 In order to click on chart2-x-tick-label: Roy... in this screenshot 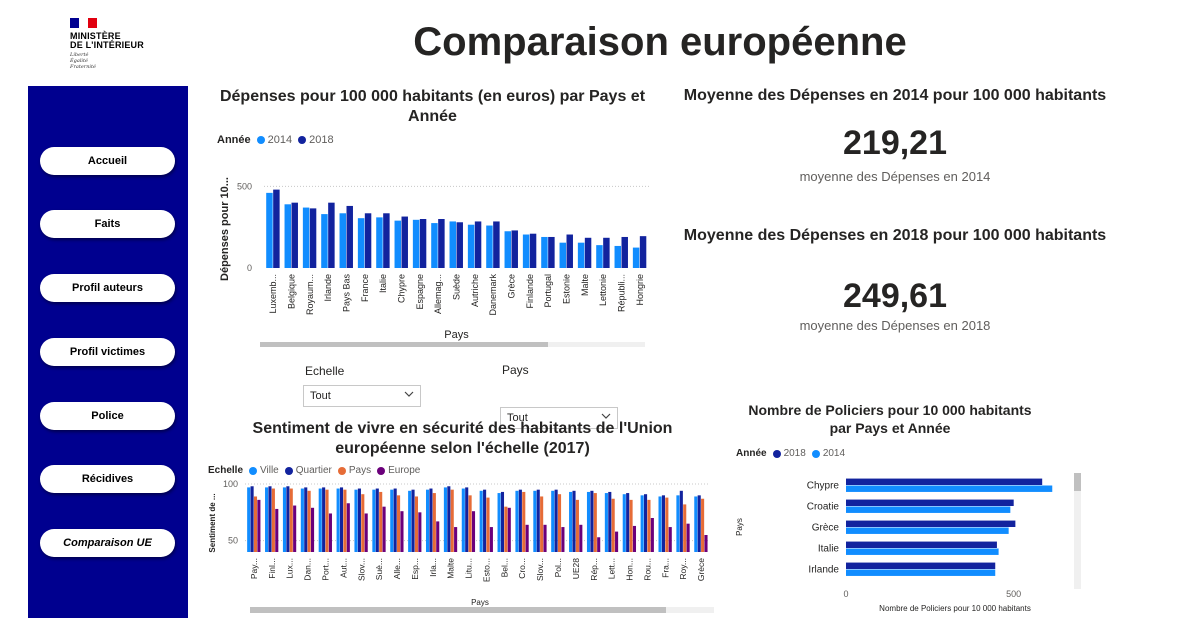, I will do `click(683, 569)`.